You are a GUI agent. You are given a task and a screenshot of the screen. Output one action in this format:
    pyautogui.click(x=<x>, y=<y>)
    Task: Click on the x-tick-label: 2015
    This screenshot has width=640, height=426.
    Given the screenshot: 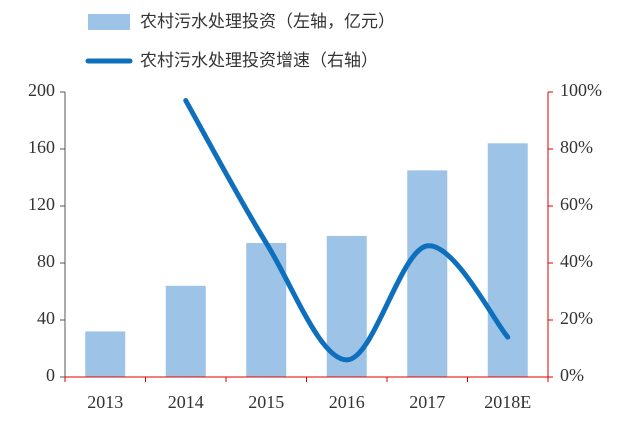 What is the action you would take?
    pyautogui.click(x=266, y=402)
    